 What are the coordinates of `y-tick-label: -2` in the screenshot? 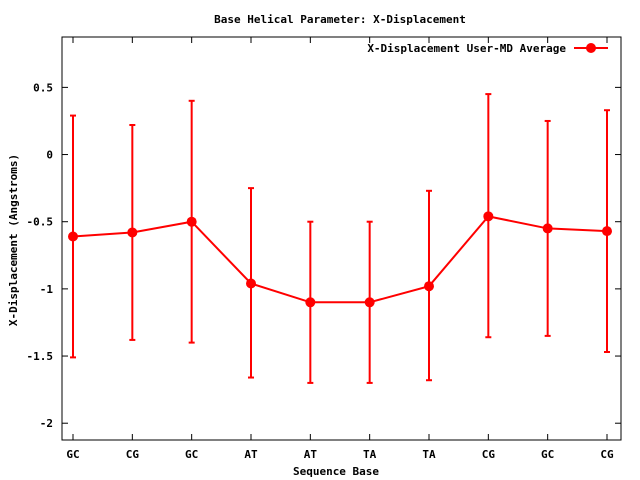 It's located at (46, 423).